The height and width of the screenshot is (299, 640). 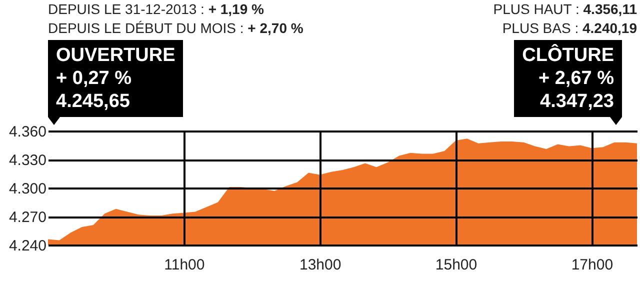 What do you see at coordinates (27, 217) in the screenshot?
I see `y-tick-label: 4.270` at bounding box center [27, 217].